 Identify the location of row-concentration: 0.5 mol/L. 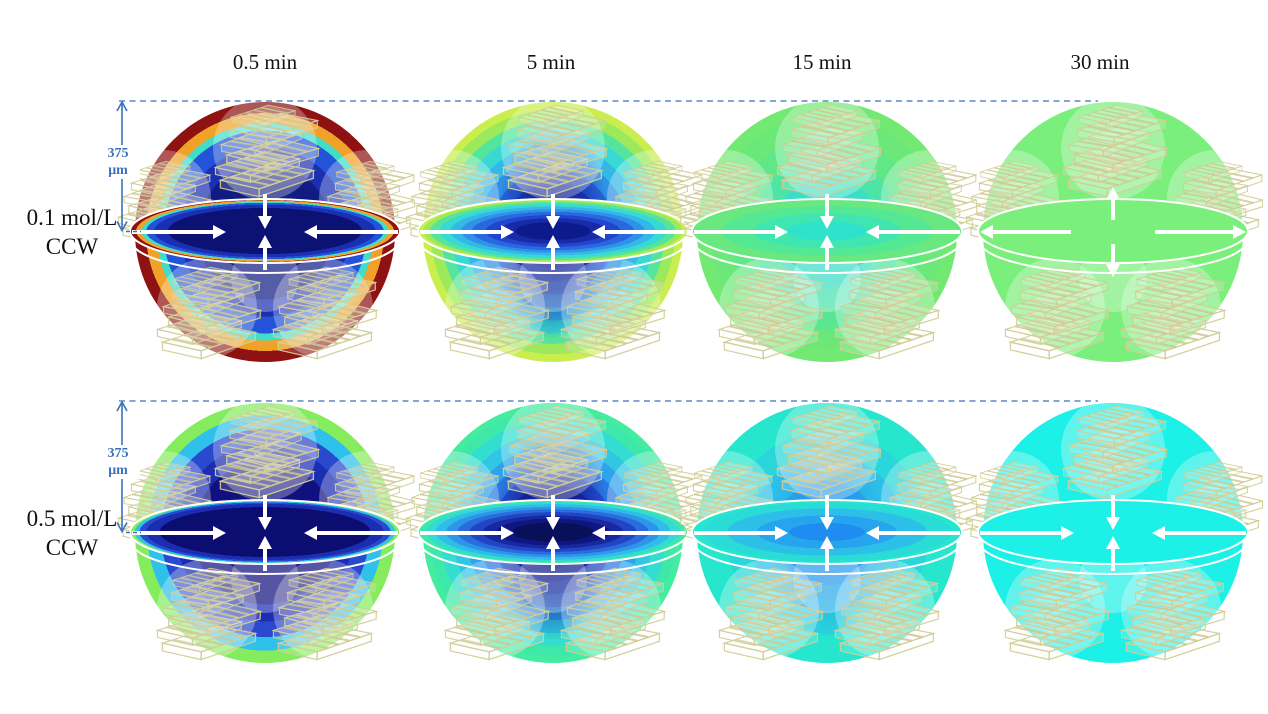
(72, 518).